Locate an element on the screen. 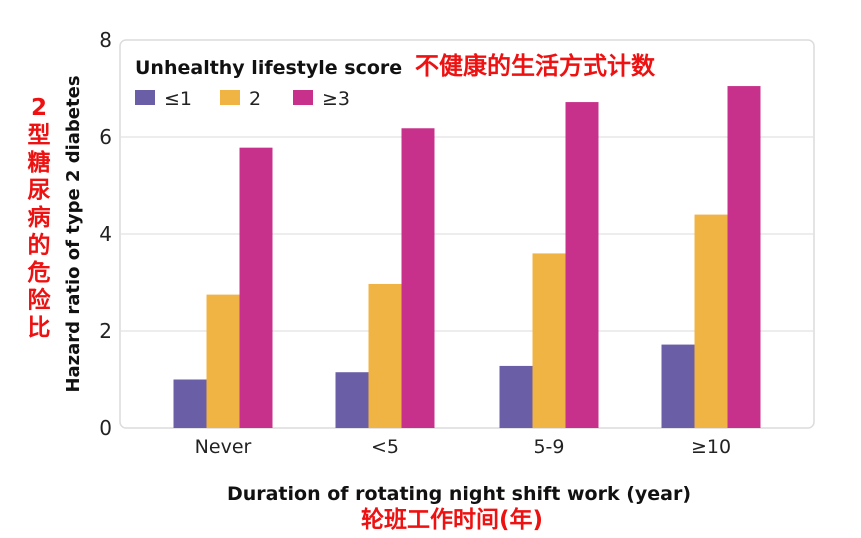 The width and height of the screenshot is (861, 538). x-tick-label: ≥10 is located at coordinates (711, 447).